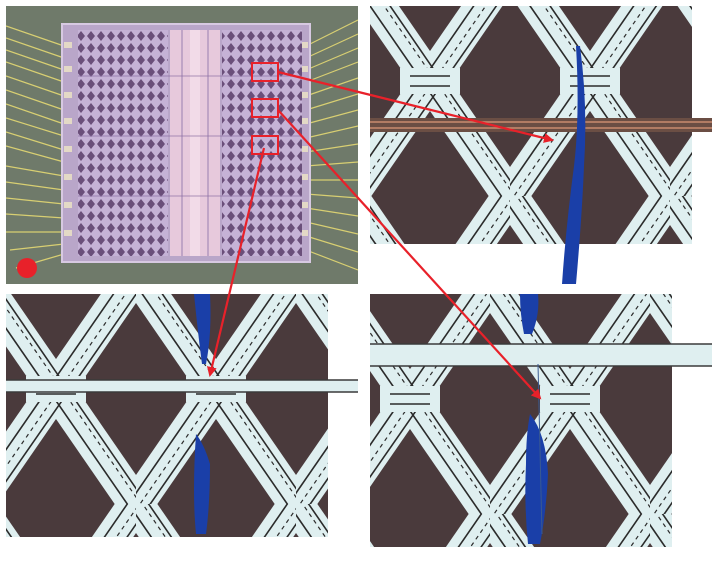 This screenshot has height=563, width=718. I want to click on crack-defect, so click(574, 165).